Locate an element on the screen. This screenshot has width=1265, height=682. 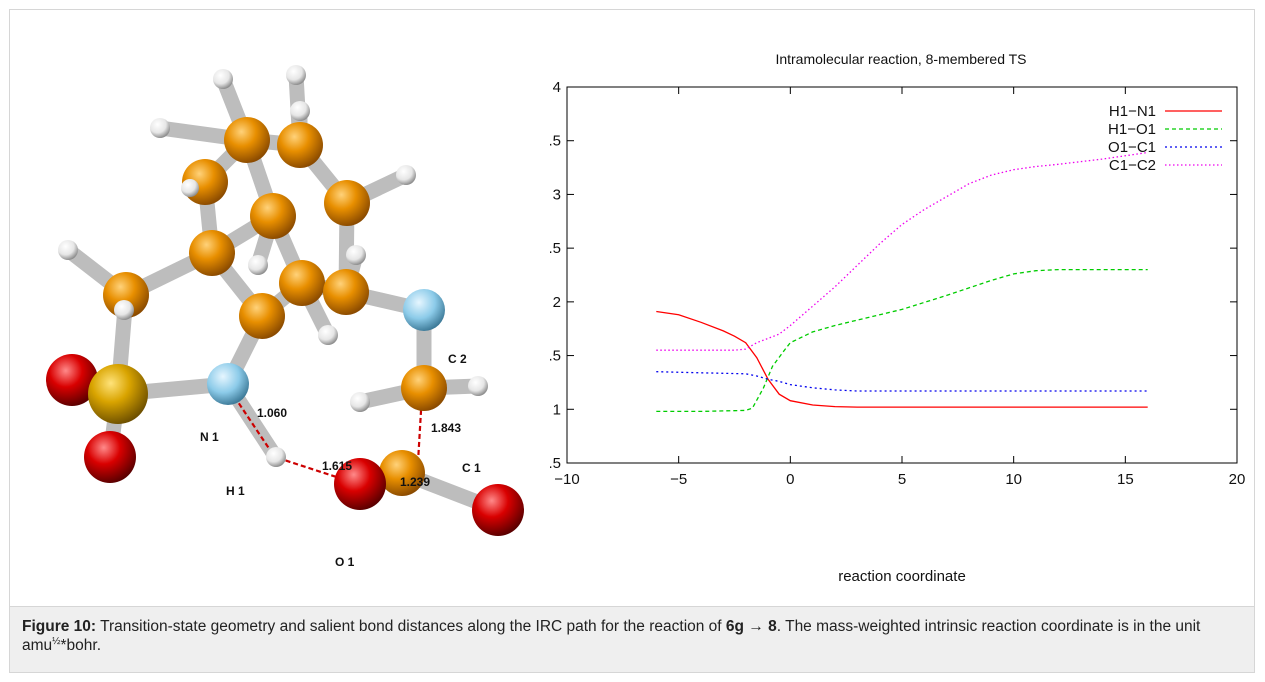
carbon-atom-c2 is located at coordinates (424, 388).